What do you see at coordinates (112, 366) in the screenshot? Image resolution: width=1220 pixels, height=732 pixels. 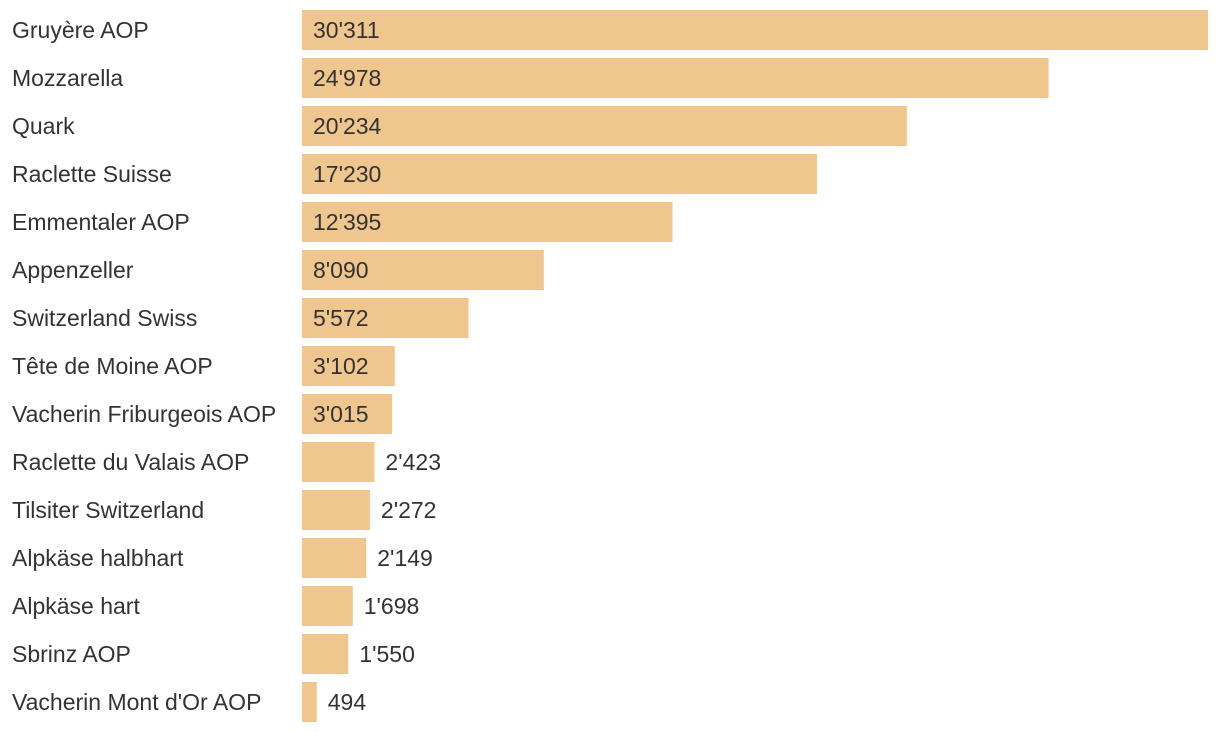 I see `category-label: Tête de Moine AOP` at bounding box center [112, 366].